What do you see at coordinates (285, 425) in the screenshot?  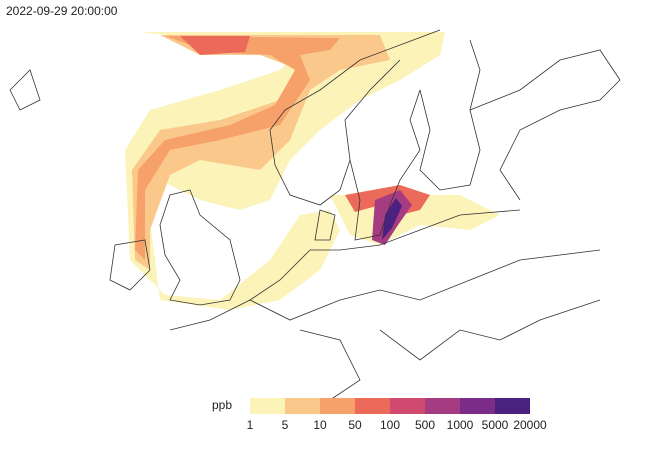 I see `colorbar-tick-label: 5` at bounding box center [285, 425].